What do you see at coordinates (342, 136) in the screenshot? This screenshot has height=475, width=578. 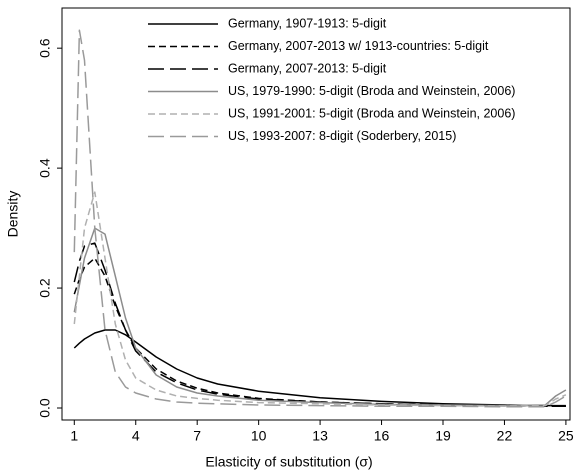 I see `legend-label: US, 1993-2007: 8-digit (Soderbery, 2015)` at bounding box center [342, 136].